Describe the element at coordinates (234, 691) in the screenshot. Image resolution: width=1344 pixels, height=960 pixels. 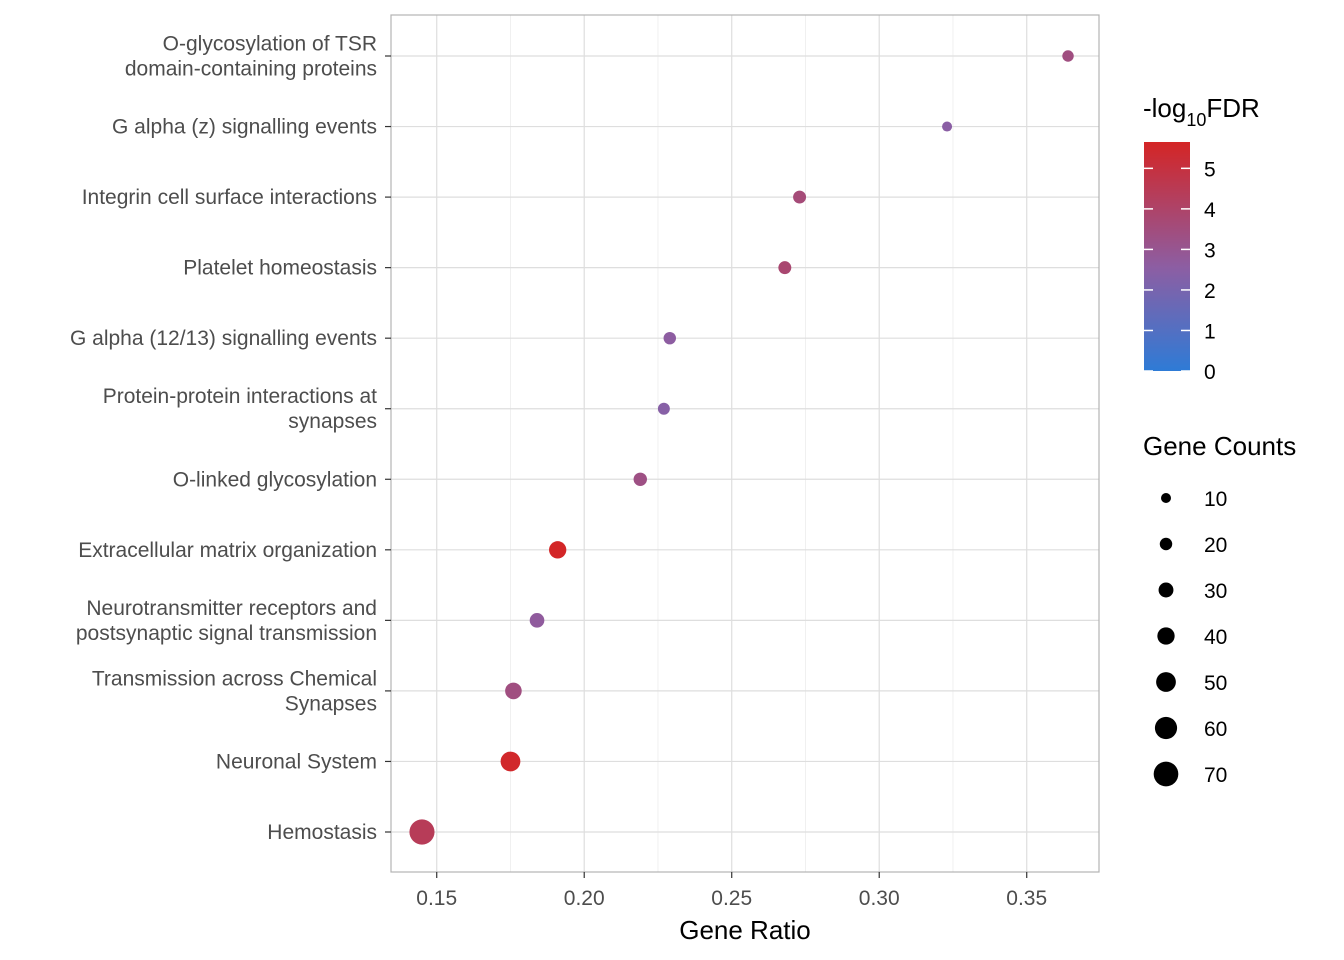
I see `y-tick-label: Transmission across Chemical Synapses` at that location.